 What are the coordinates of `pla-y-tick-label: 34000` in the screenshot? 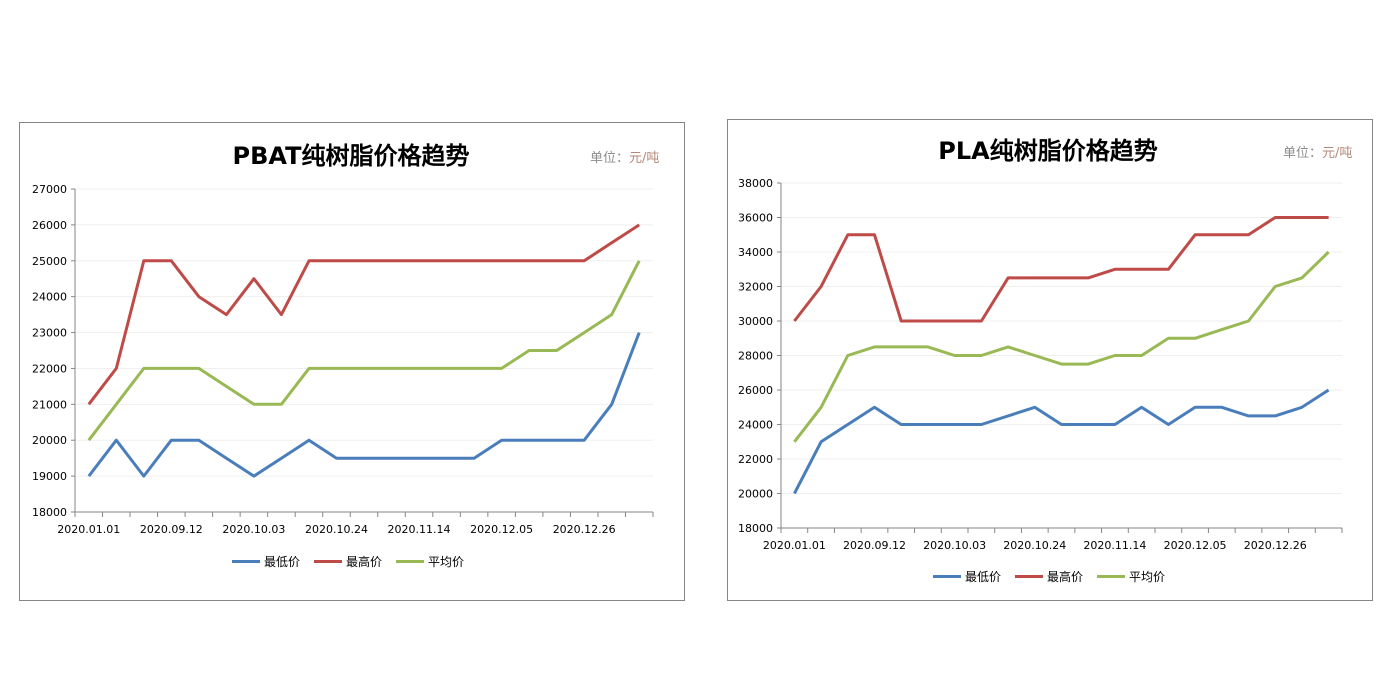 It's located at (755, 252).